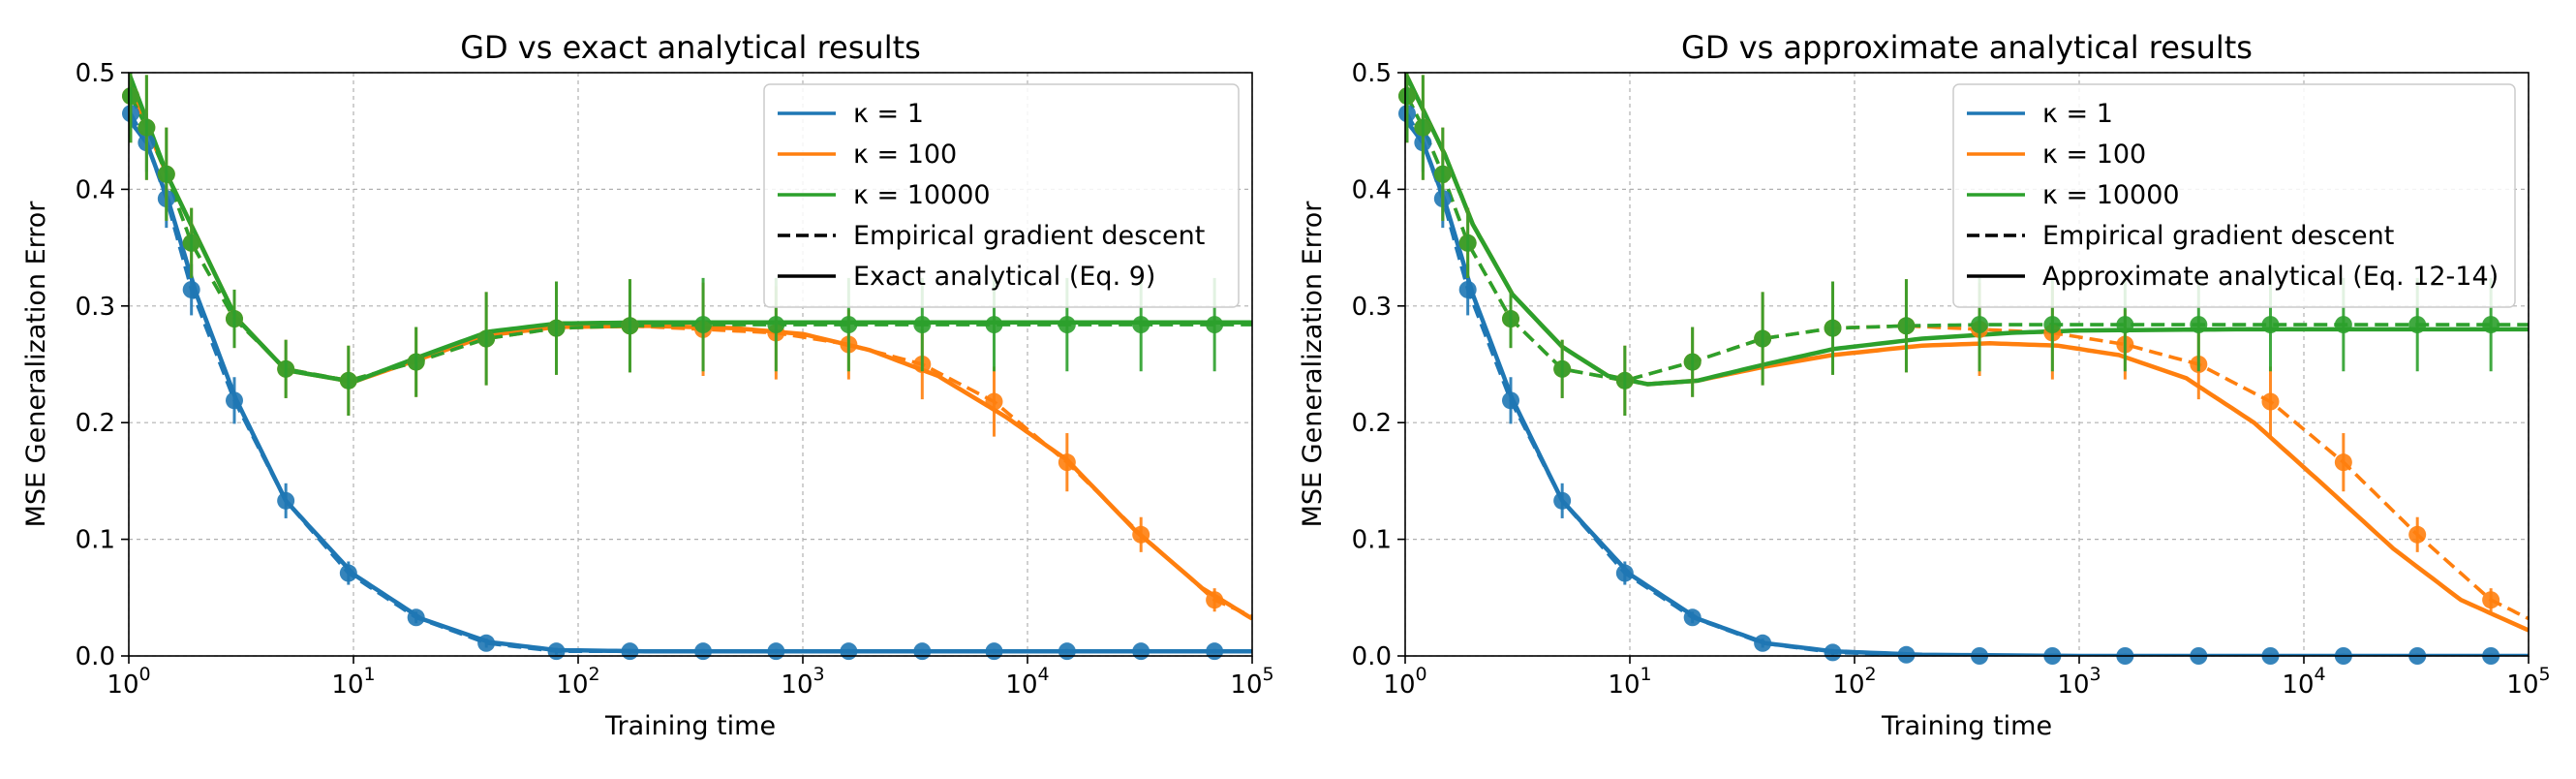 The height and width of the screenshot is (779, 2576). What do you see at coordinates (1004, 277) in the screenshot?
I see `left-legend-label: Exact analytical (Eq. 9)` at bounding box center [1004, 277].